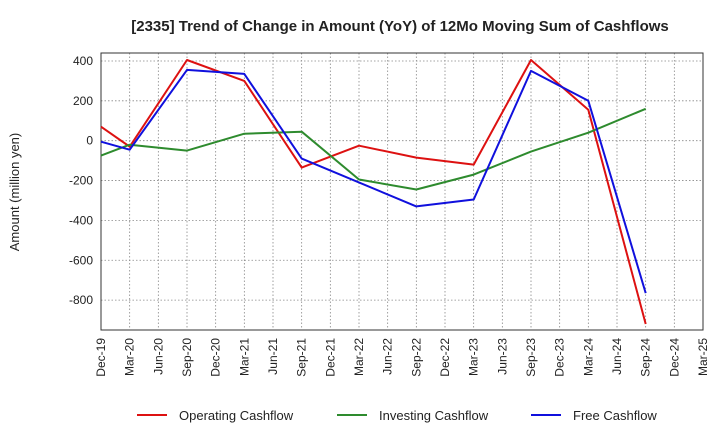 Image resolution: width=720 pixels, height=440 pixels. What do you see at coordinates (434, 415) in the screenshot?
I see `legend-label-1: Investing Cashflow` at bounding box center [434, 415].